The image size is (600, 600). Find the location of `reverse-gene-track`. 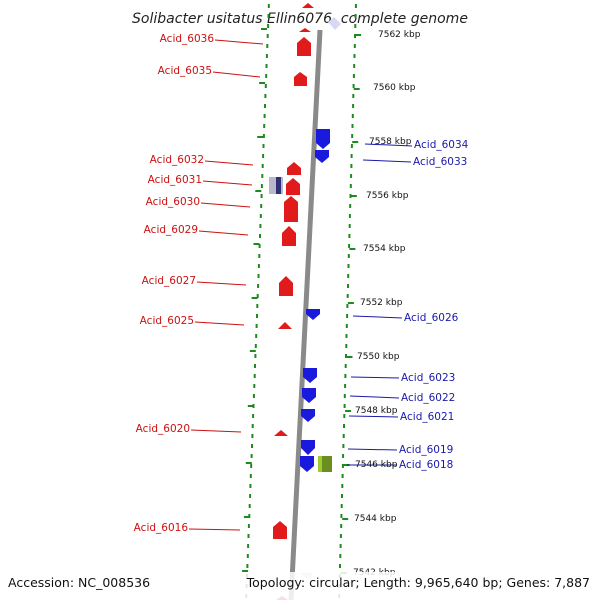

reverse-gene-track is located at coordinates (316, 300).